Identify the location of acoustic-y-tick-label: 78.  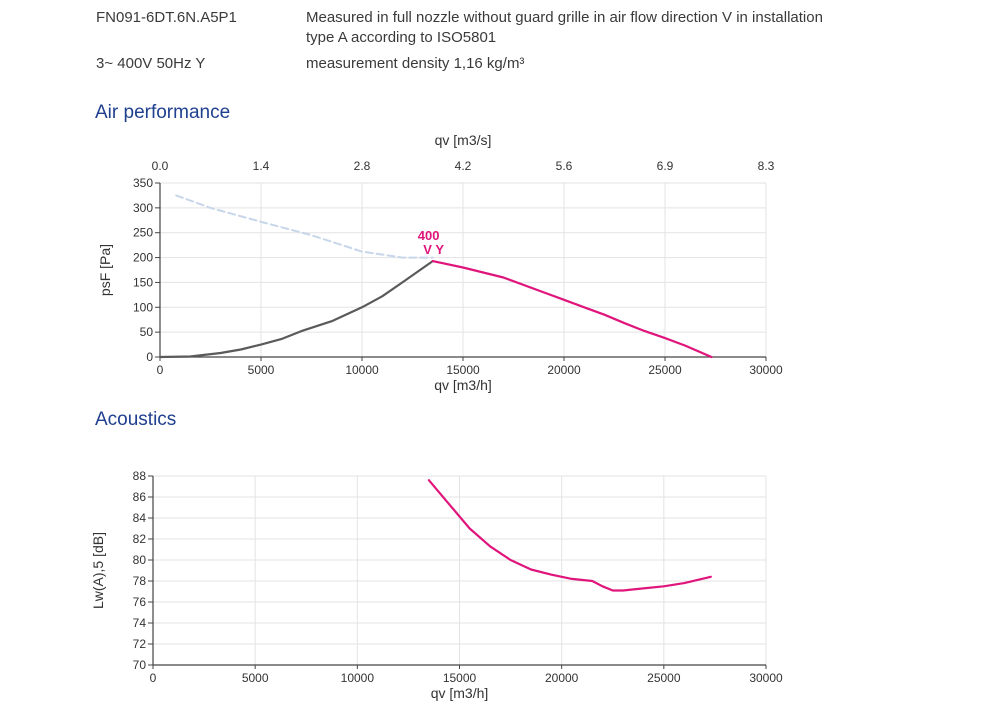
(140, 581).